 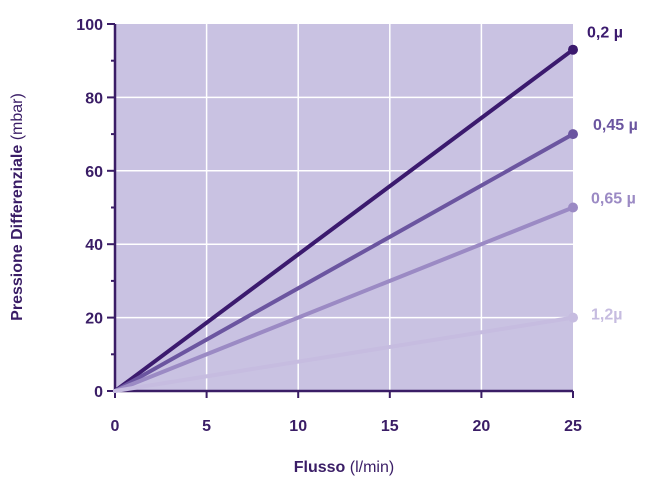 What do you see at coordinates (94, 319) in the screenshot?
I see `y-tick-label: 20` at bounding box center [94, 319].